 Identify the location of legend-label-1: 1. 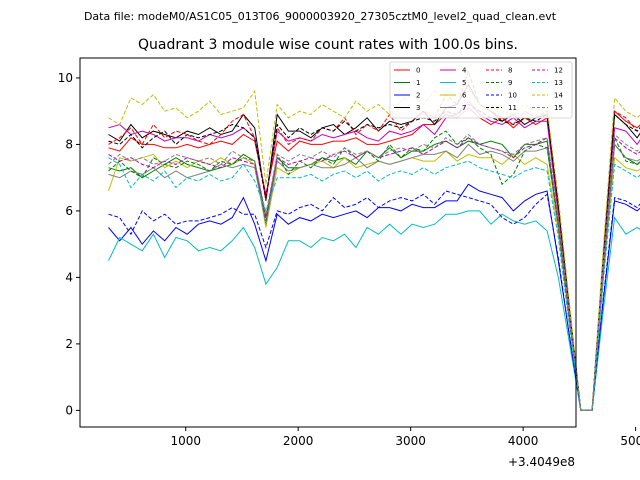
(418, 83).